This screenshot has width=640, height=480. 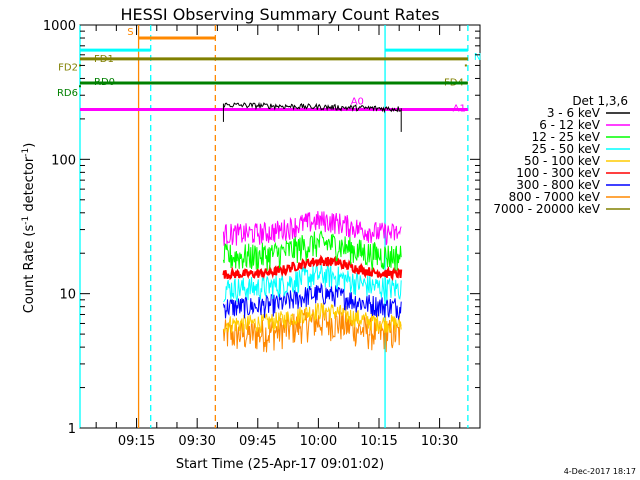 I want to click on y-axis-label: Count Rate (s-1 detector-1), so click(x=29, y=228).